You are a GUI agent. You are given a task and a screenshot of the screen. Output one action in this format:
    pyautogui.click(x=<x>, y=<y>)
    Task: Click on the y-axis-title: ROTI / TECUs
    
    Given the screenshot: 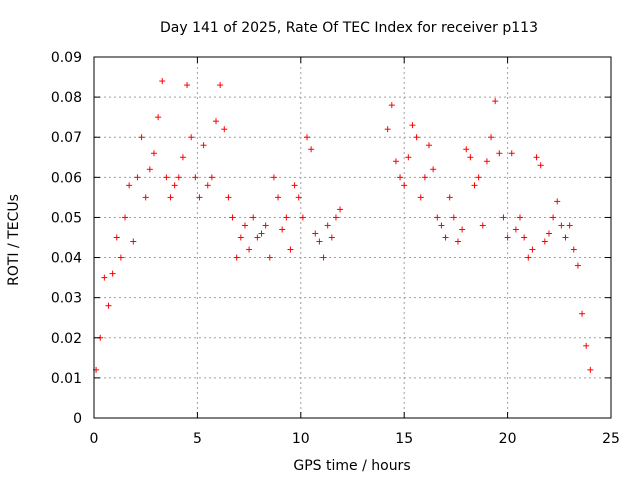 What is the action you would take?
    pyautogui.click(x=14, y=240)
    